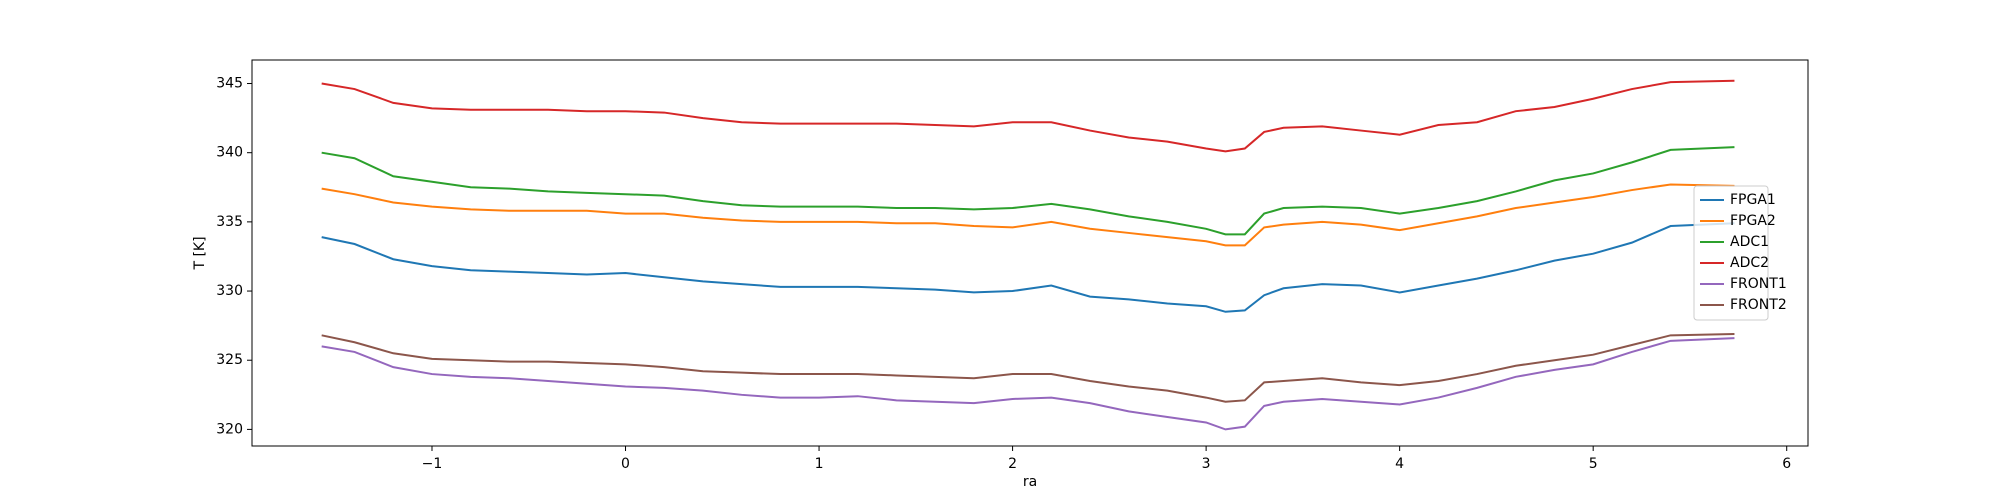 The height and width of the screenshot is (500, 2000). I want to click on legend-label: FPGA1, so click(1753, 200).